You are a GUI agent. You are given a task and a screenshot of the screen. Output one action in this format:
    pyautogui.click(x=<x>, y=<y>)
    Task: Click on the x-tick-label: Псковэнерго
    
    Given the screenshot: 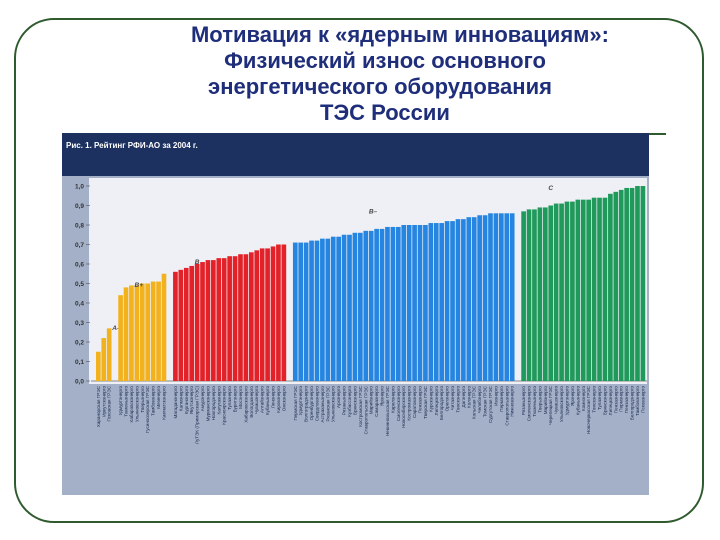 What is the action you would take?
    pyautogui.click(x=642, y=399)
    